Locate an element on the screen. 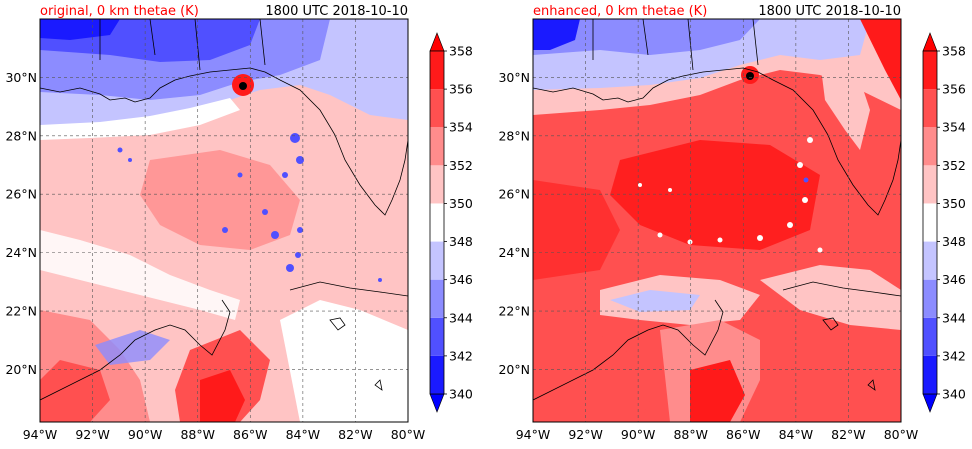  panel-title-left: original, 0 km thetae (K) is located at coordinates (119, 11).